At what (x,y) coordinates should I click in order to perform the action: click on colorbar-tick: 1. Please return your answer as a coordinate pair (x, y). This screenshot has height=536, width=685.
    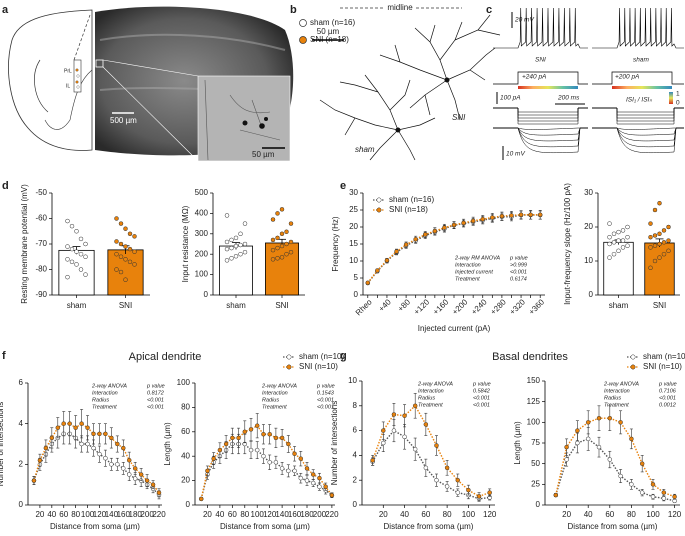
    Looking at the image, I should click on (678, 94).